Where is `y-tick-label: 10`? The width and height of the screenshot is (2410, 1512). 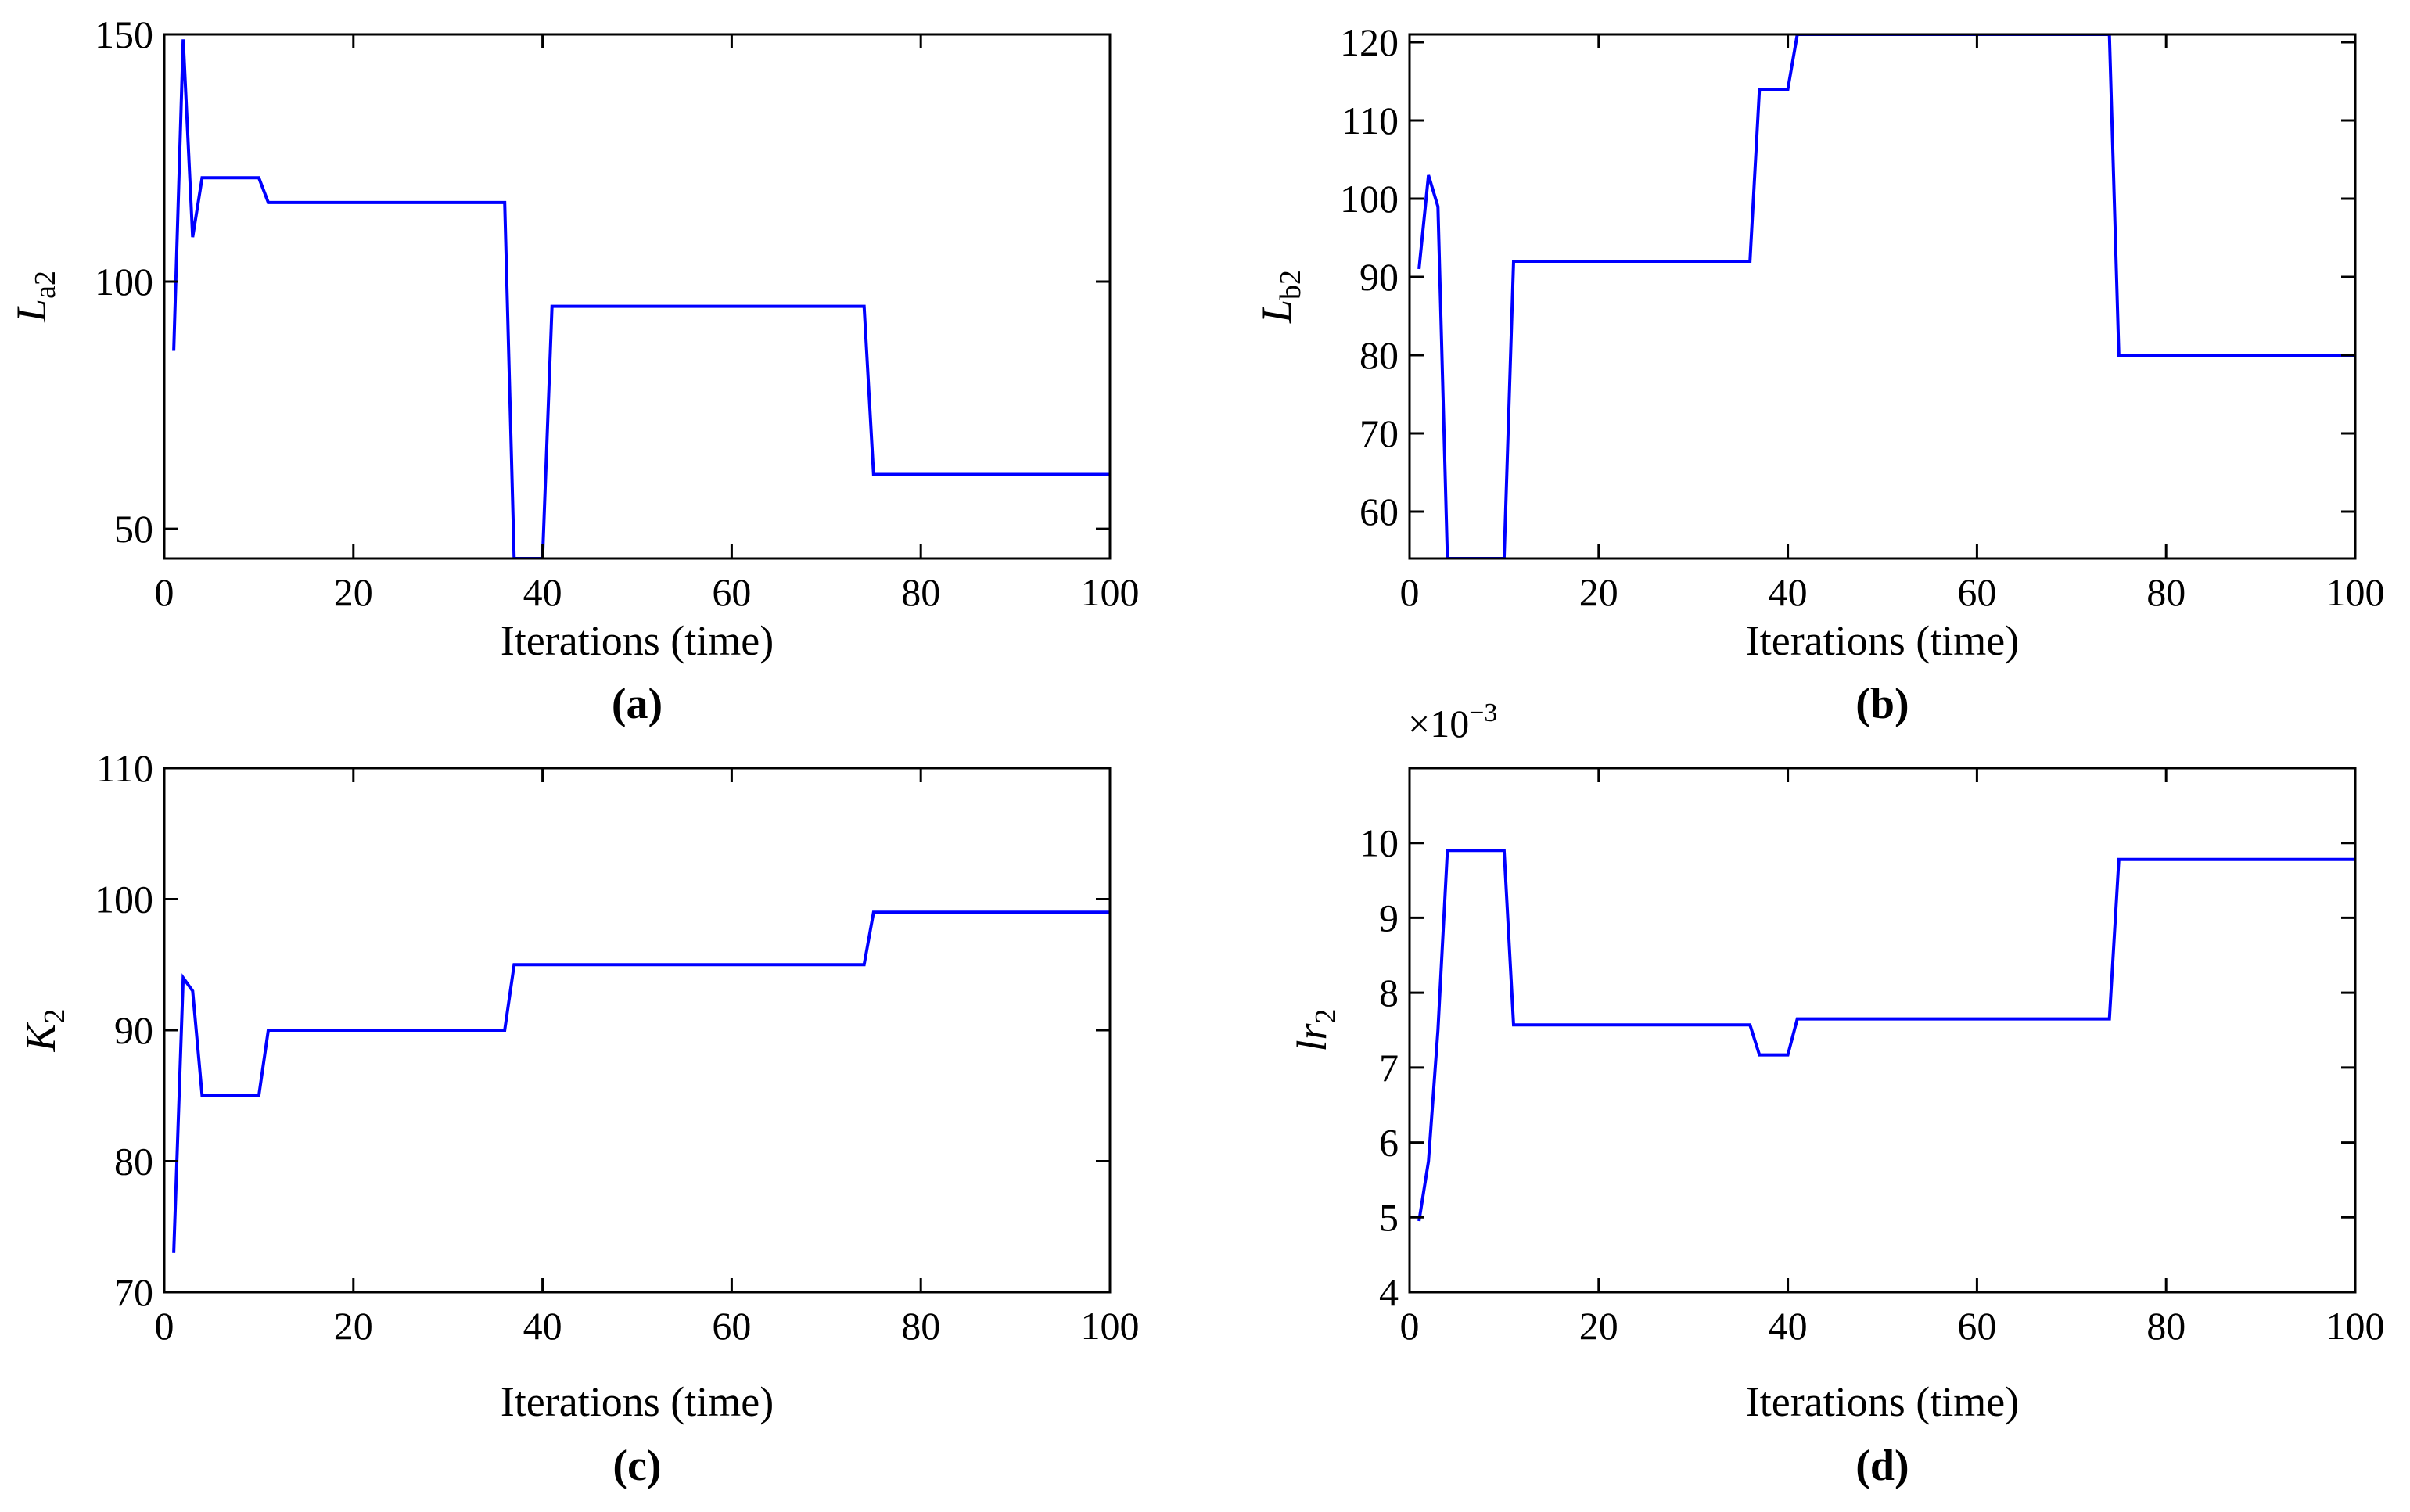
y-tick-label: 10 is located at coordinates (1379, 843).